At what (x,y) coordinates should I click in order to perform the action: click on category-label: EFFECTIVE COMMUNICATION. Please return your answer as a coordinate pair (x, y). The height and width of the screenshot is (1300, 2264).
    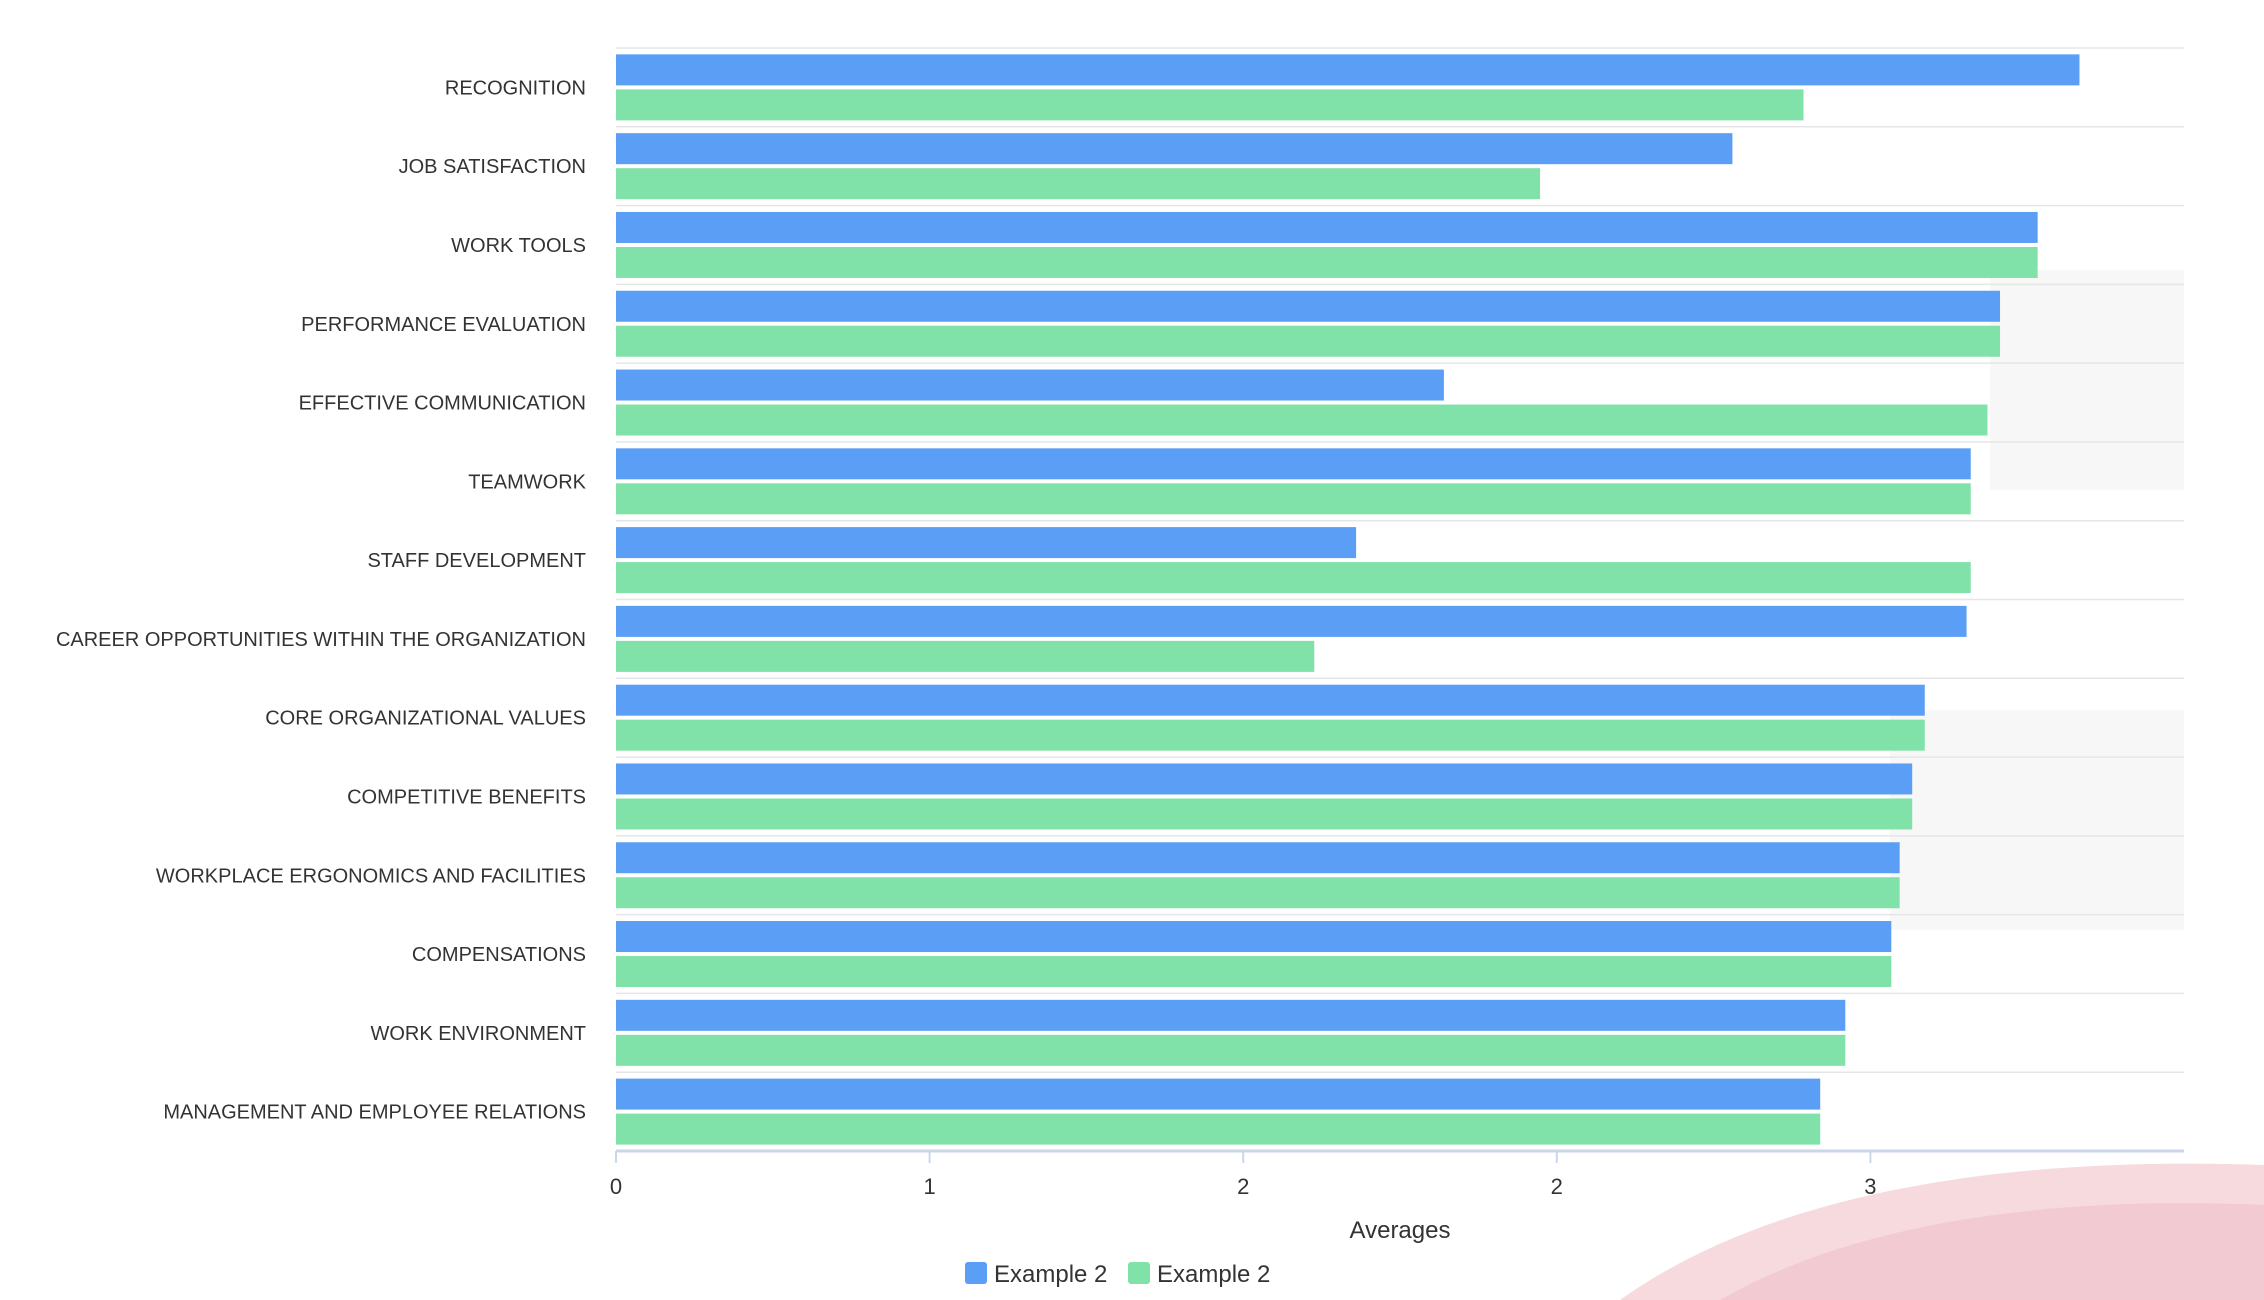
    Looking at the image, I should click on (442, 404).